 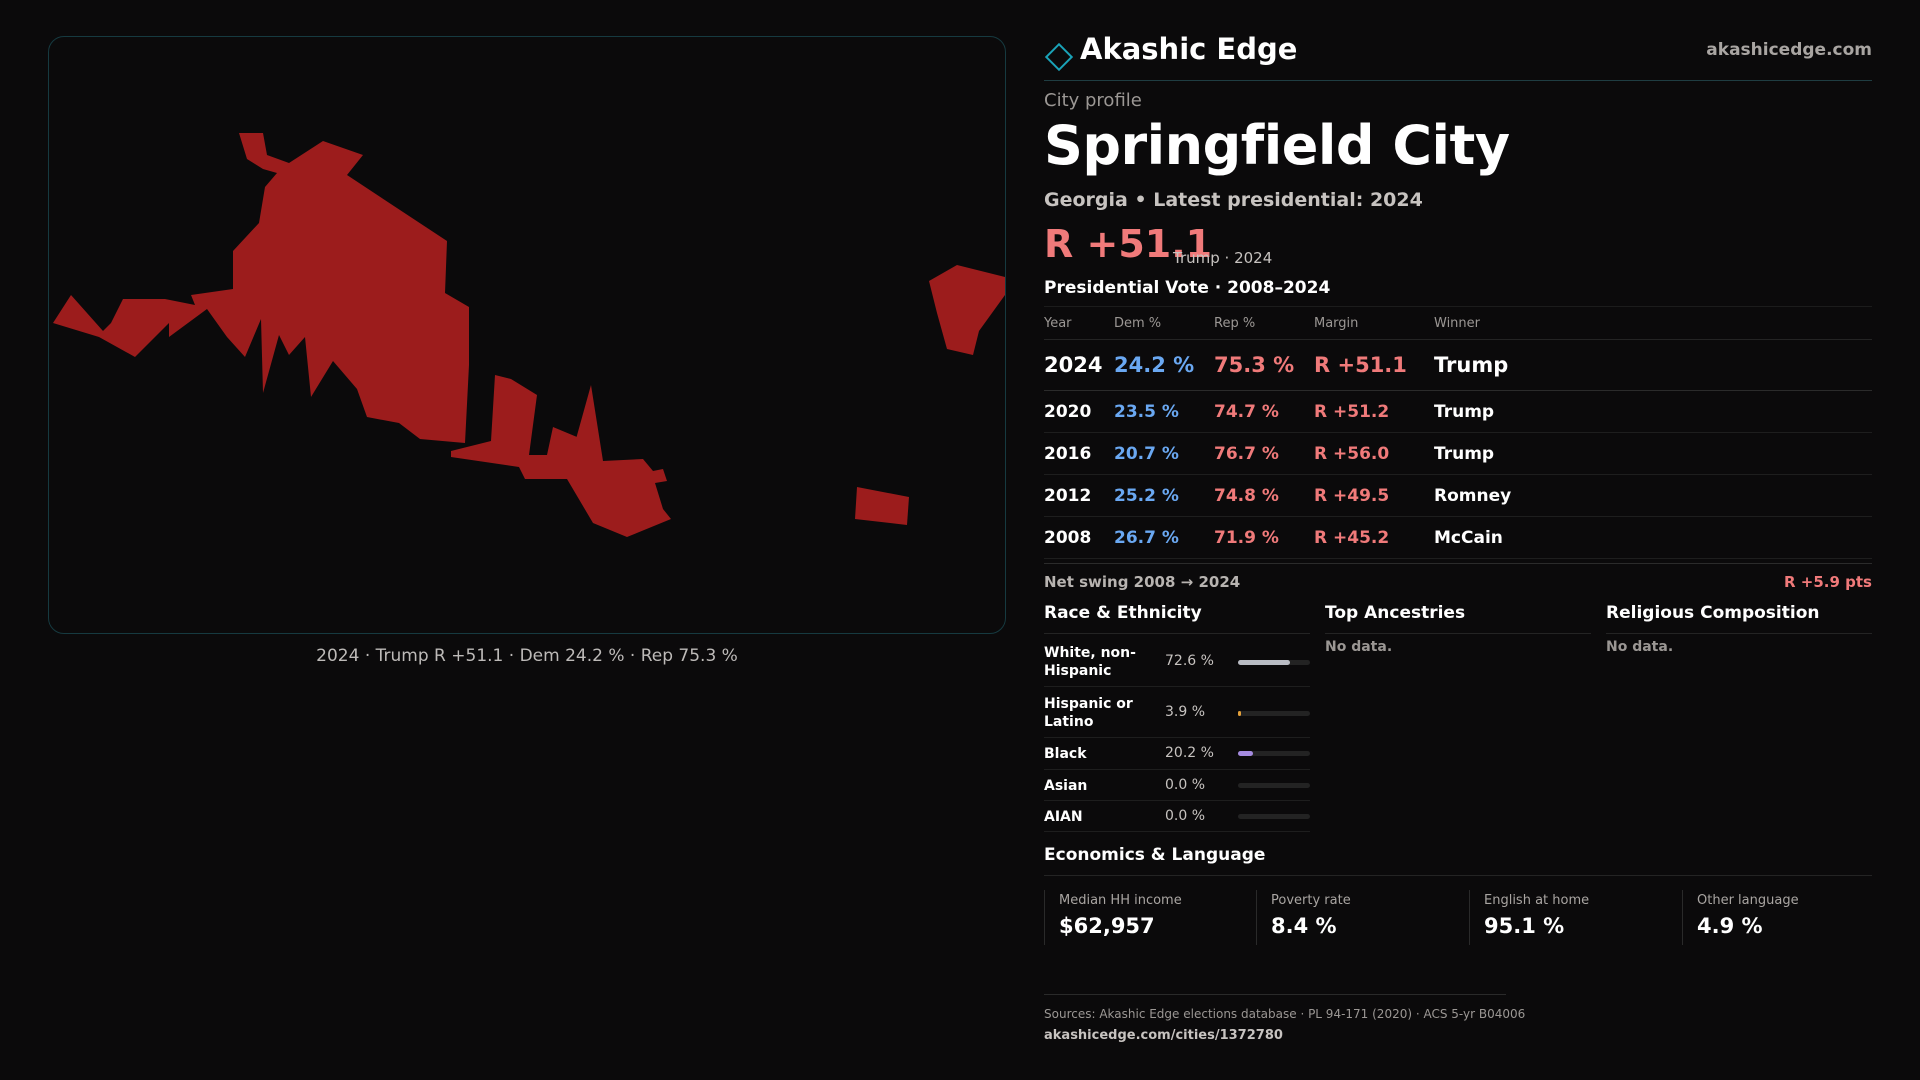 I want to click on cell-year: 2016, so click(x=1079, y=453).